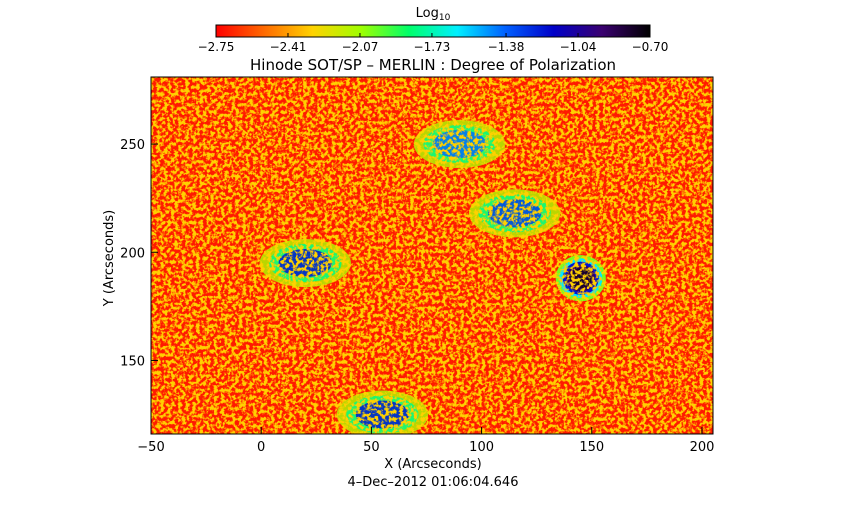 The width and height of the screenshot is (865, 512). What do you see at coordinates (481, 447) in the screenshot?
I see `x-tick-label: 100` at bounding box center [481, 447].